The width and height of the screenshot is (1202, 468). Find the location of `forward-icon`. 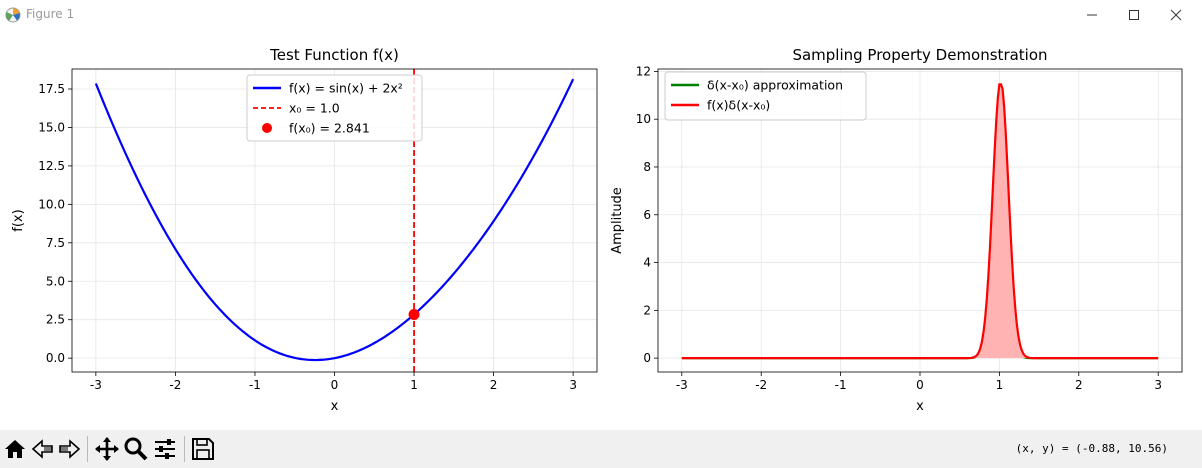

forward-icon is located at coordinates (69, 449).